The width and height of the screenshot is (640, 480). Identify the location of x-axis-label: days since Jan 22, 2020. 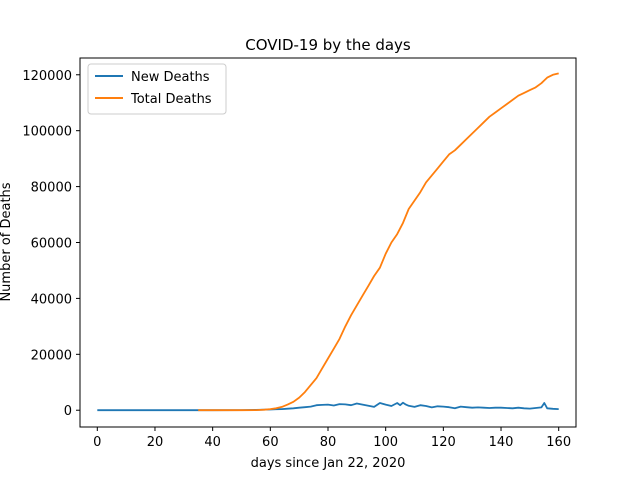
(328, 463).